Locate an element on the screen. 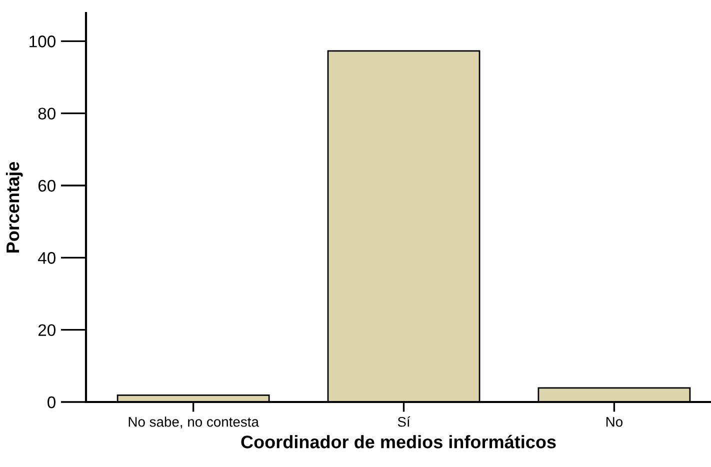  x-tick-label: No is located at coordinates (614, 422).